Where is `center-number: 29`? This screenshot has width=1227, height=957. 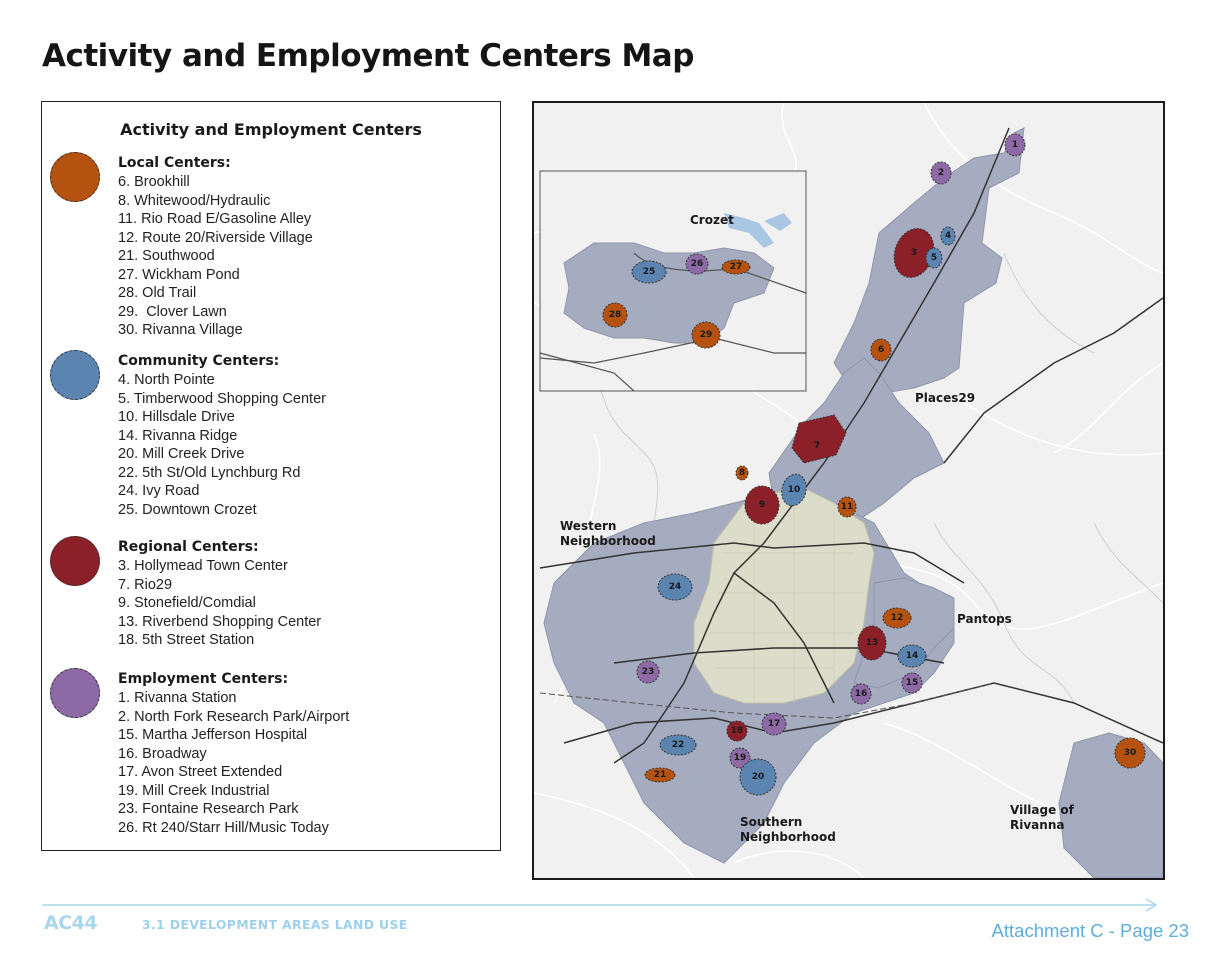 center-number: 29 is located at coordinates (706, 335).